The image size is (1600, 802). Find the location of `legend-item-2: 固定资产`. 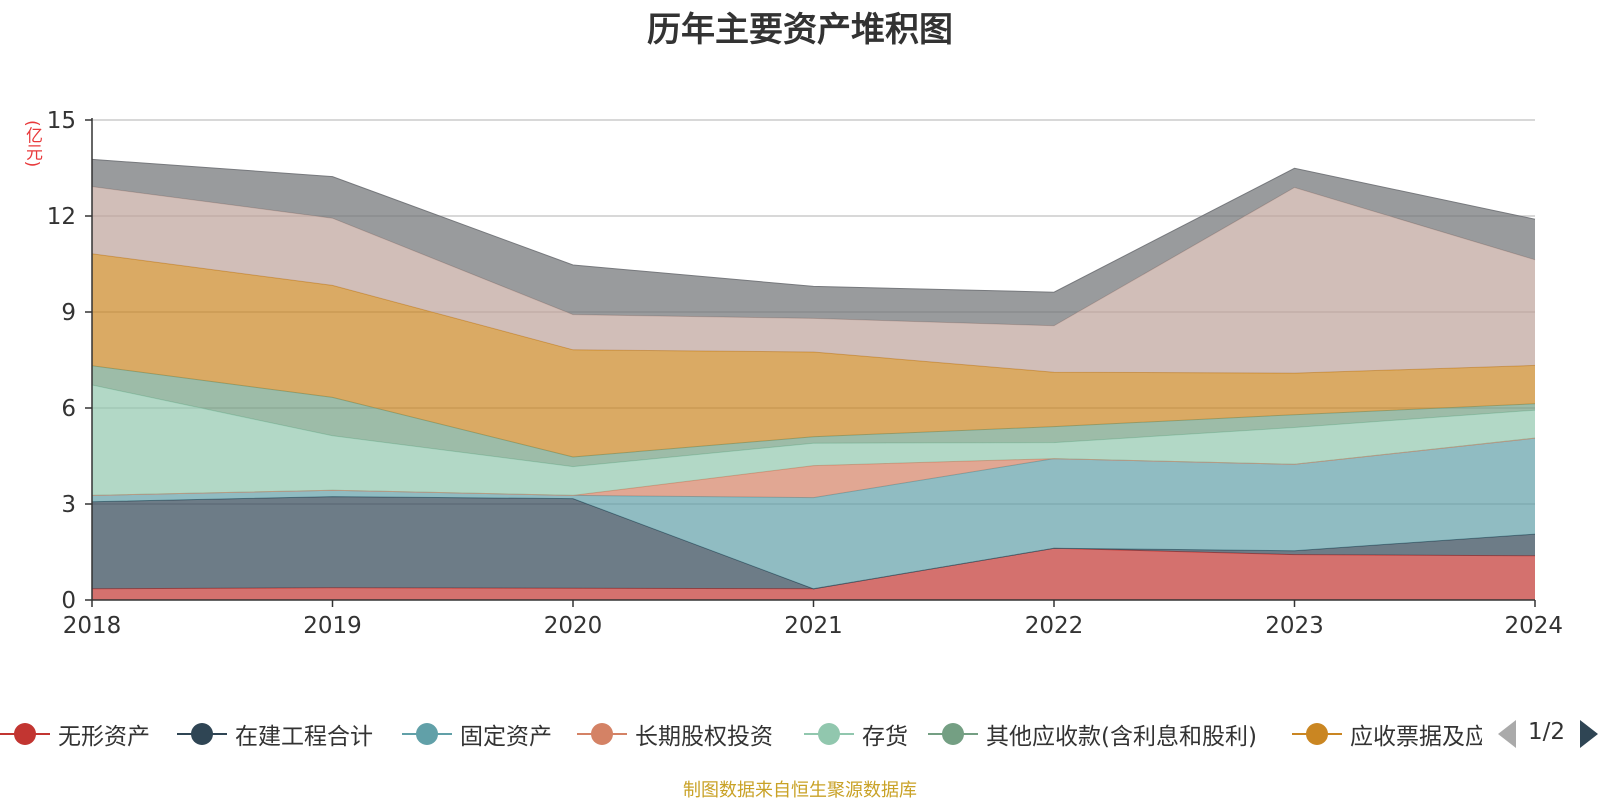

legend-item-2: 固定资产 is located at coordinates (477, 734).